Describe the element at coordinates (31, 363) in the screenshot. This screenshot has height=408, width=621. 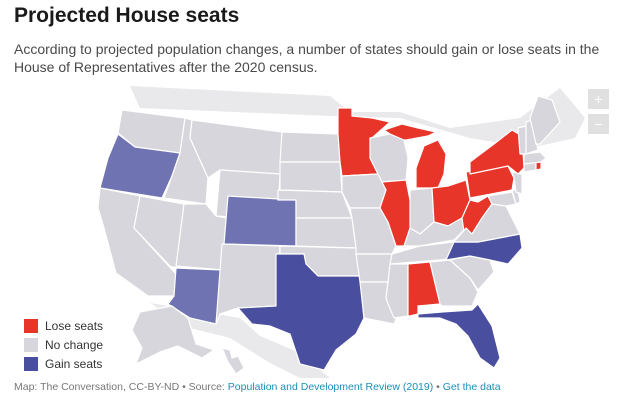
I see `legend-swatch-gain` at that location.